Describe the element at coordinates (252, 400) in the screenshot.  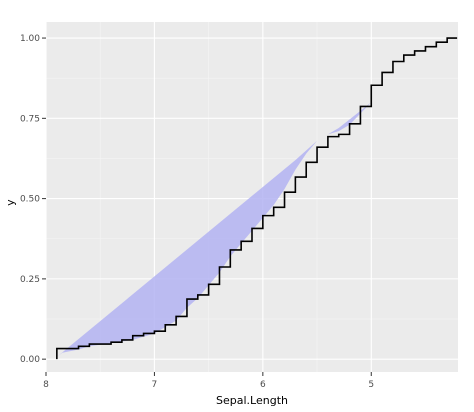
I see `x-axis-title: Sepal.Length` at that location.